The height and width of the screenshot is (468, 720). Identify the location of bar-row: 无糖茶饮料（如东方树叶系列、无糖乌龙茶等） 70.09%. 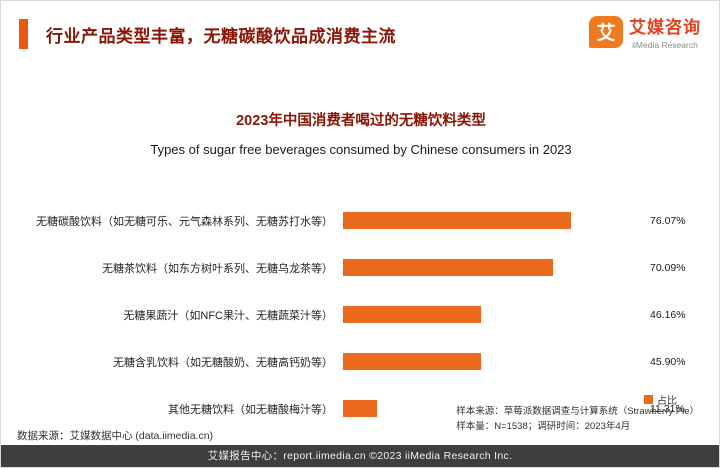
(360, 267).